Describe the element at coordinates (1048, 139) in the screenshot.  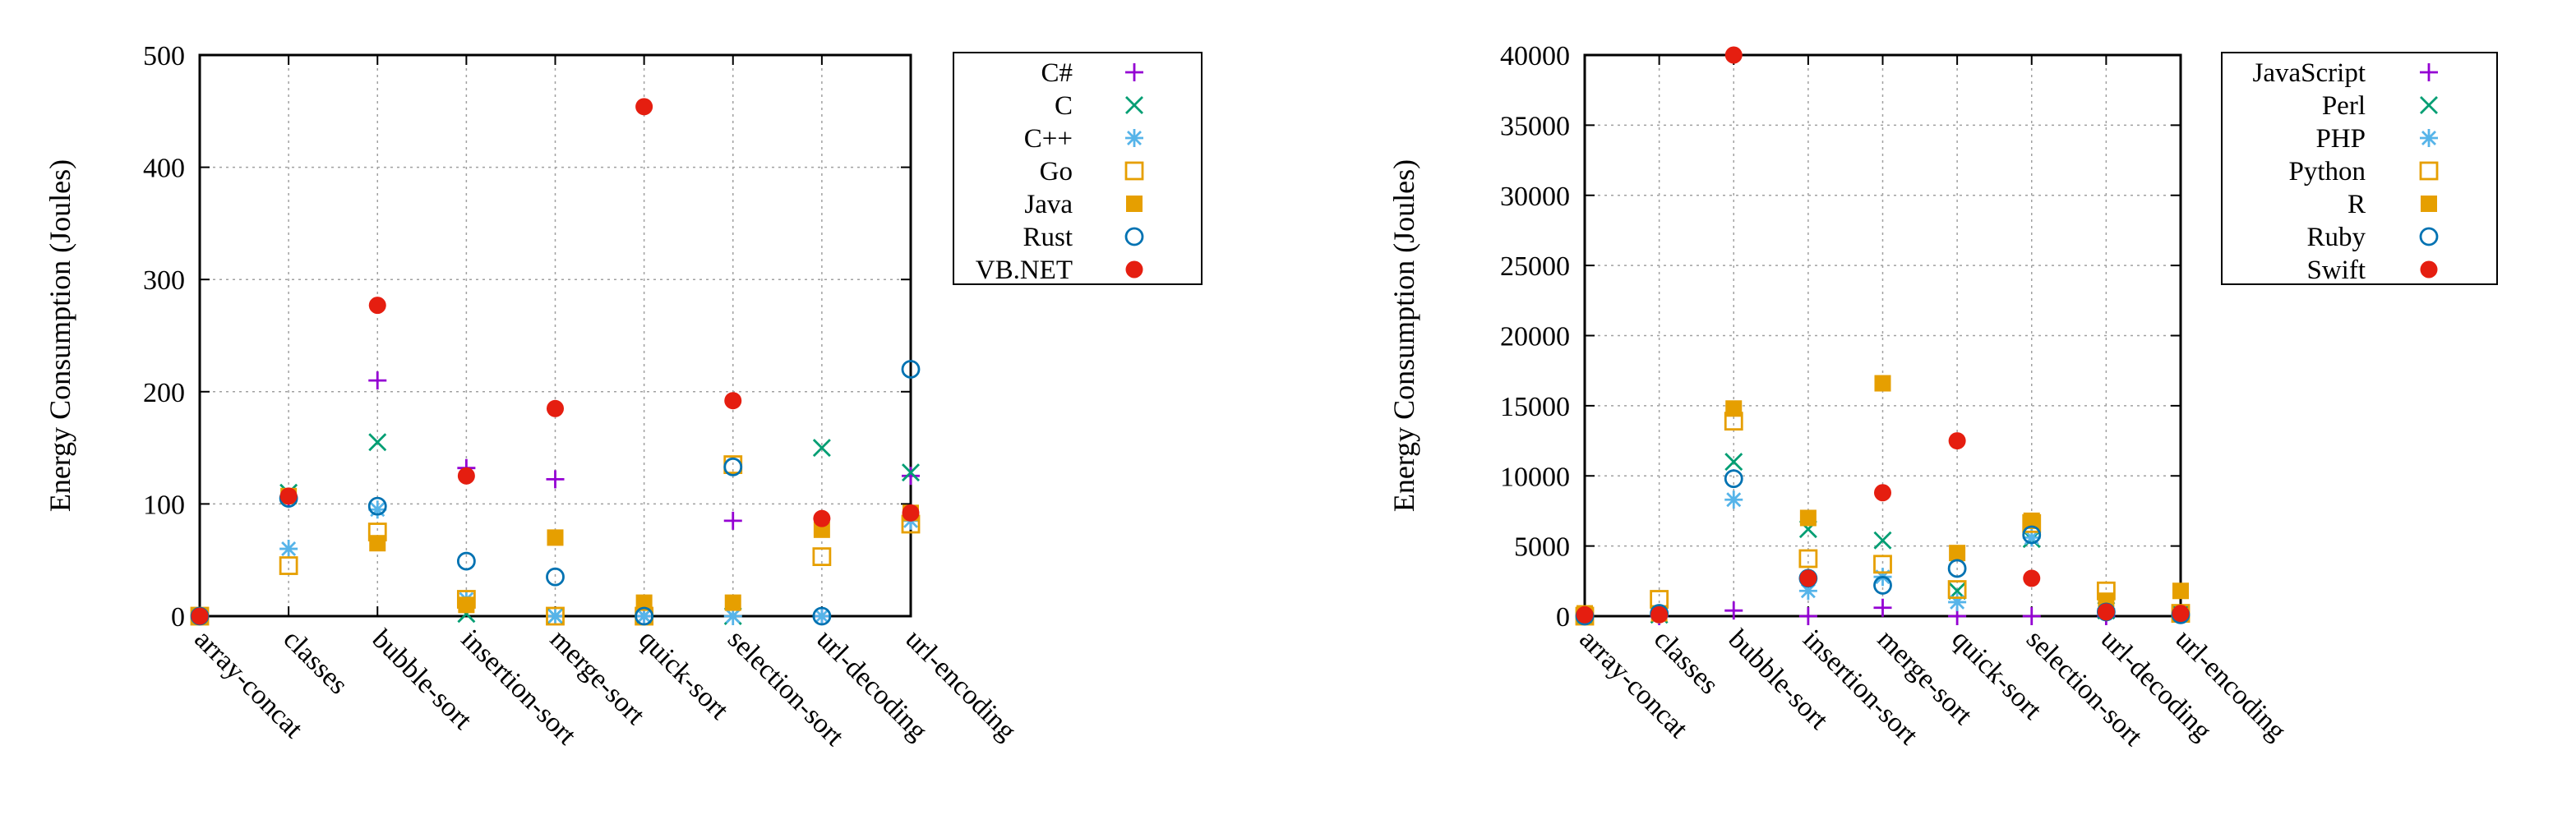
I see `legend-label: C++` at that location.